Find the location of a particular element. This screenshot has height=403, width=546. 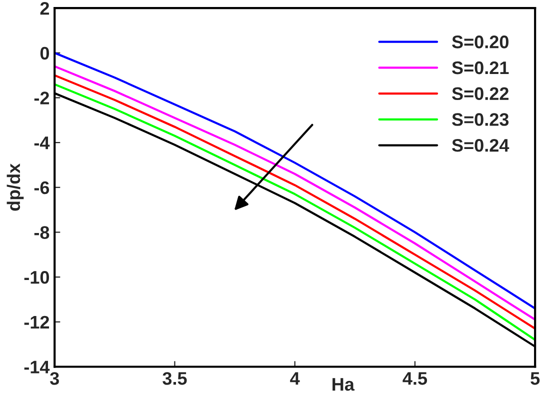

legend-label: S=0.20 is located at coordinates (480, 42).